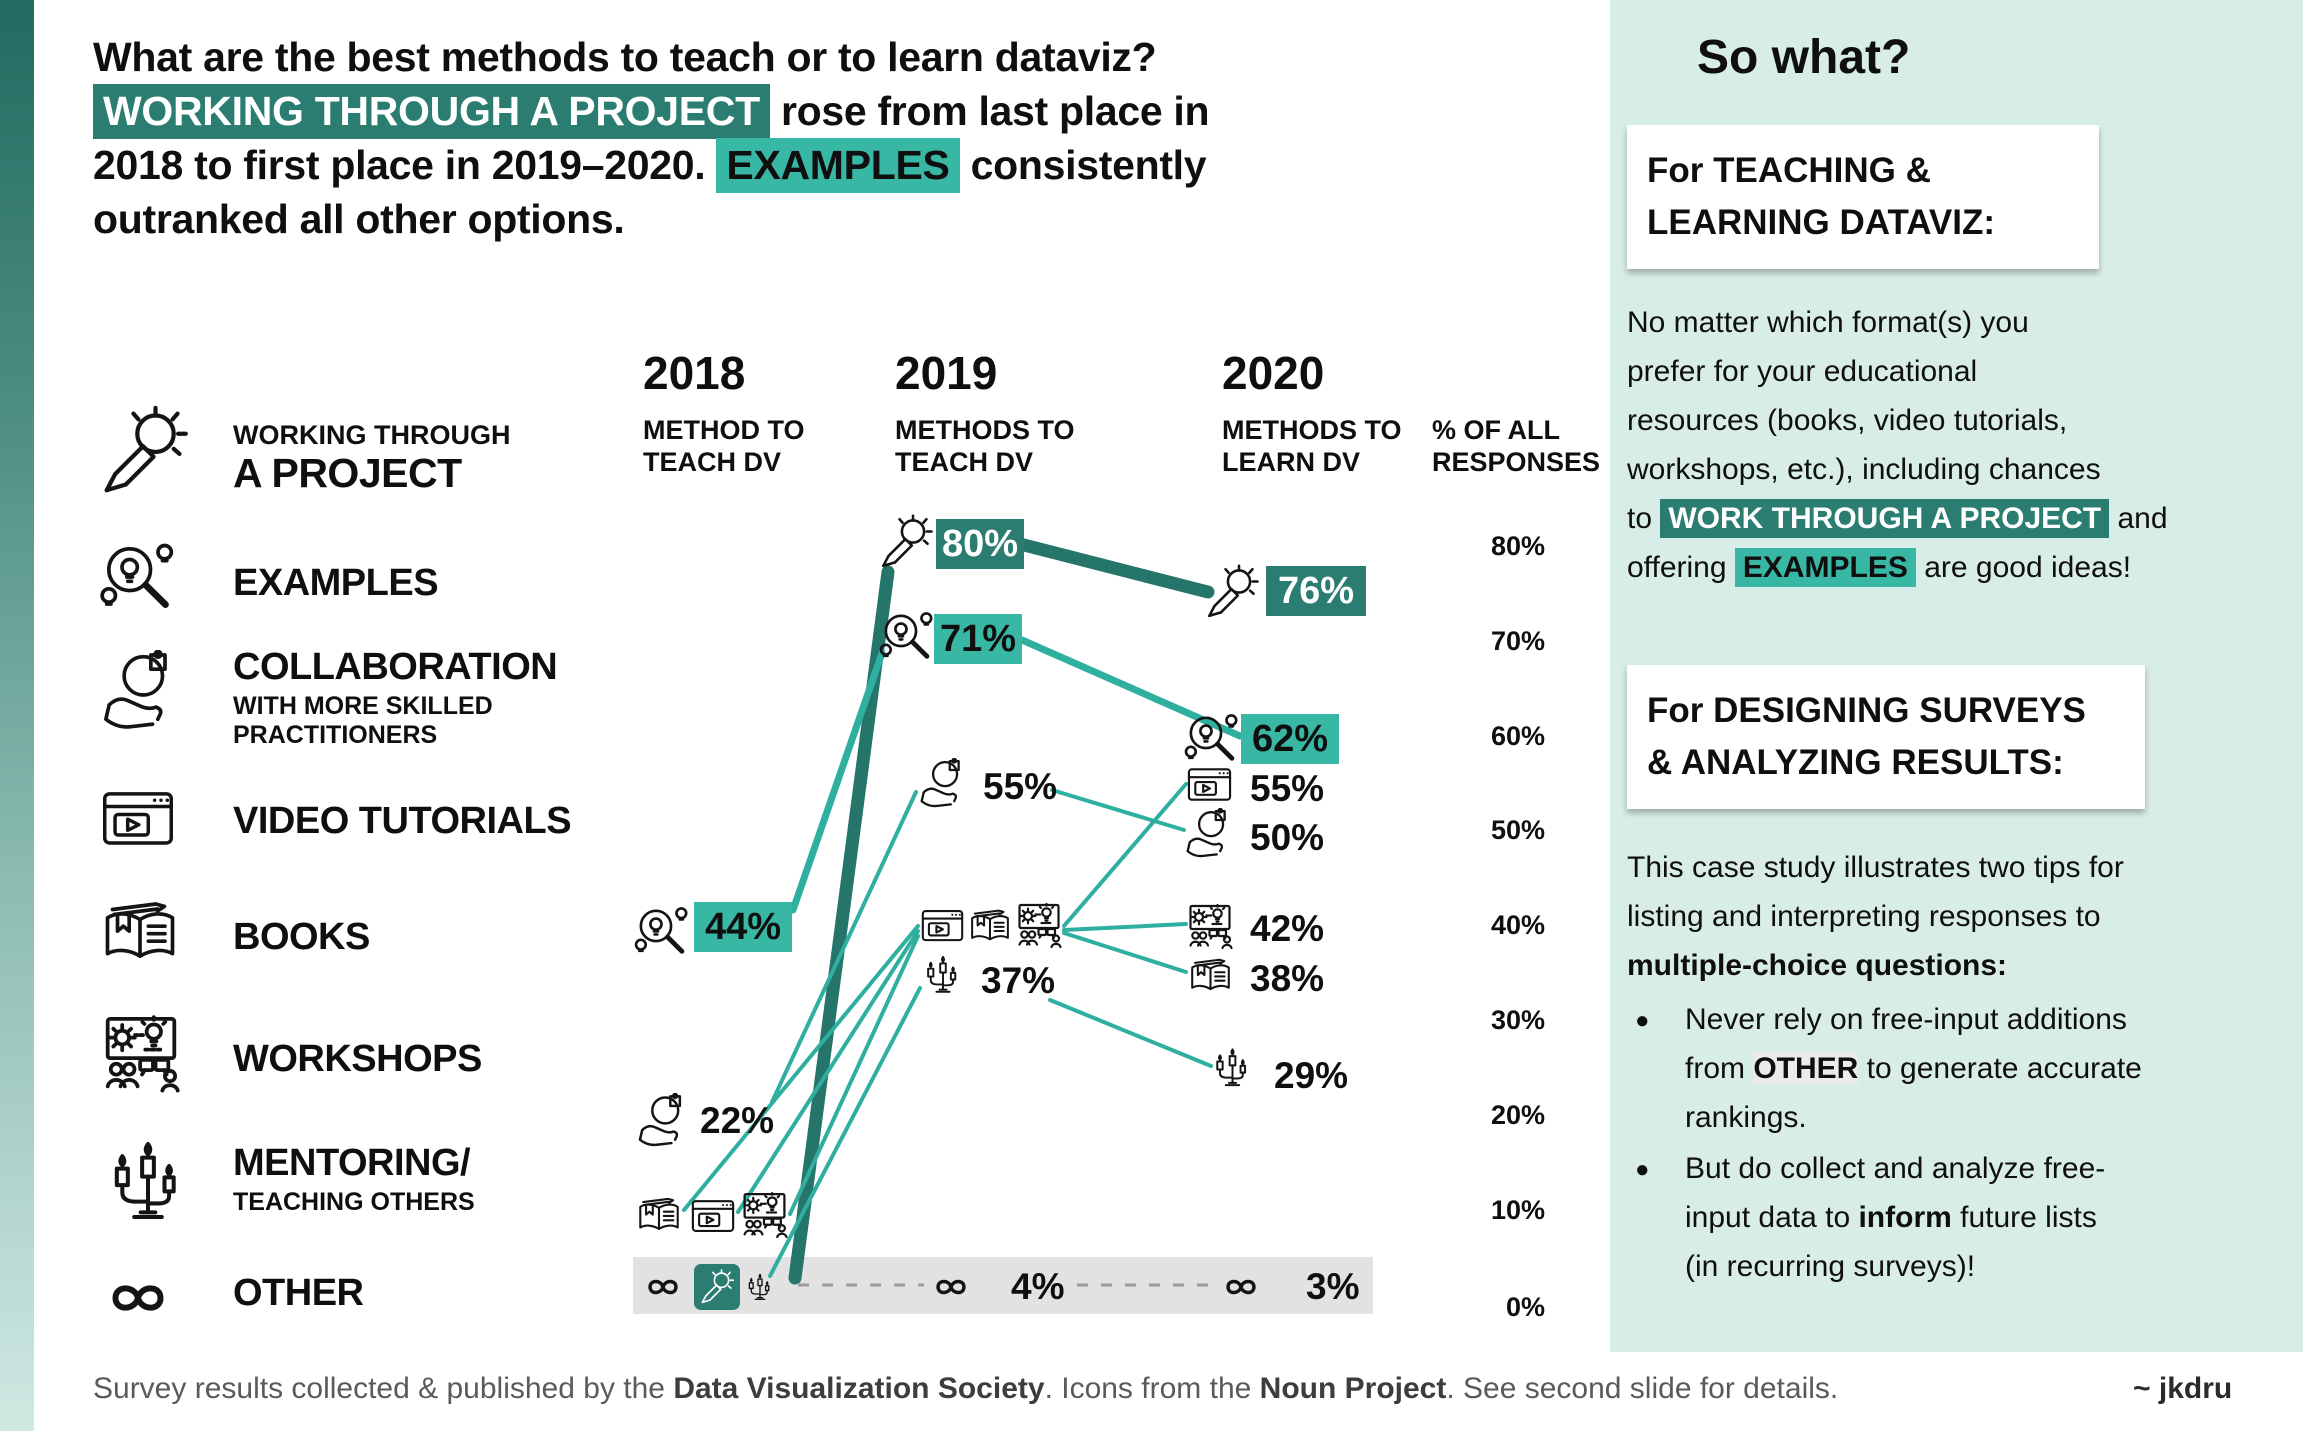 The height and width of the screenshot is (1431, 2303). Describe the element at coordinates (946, 373) in the screenshot. I see `column-header-2019: 2019` at that location.